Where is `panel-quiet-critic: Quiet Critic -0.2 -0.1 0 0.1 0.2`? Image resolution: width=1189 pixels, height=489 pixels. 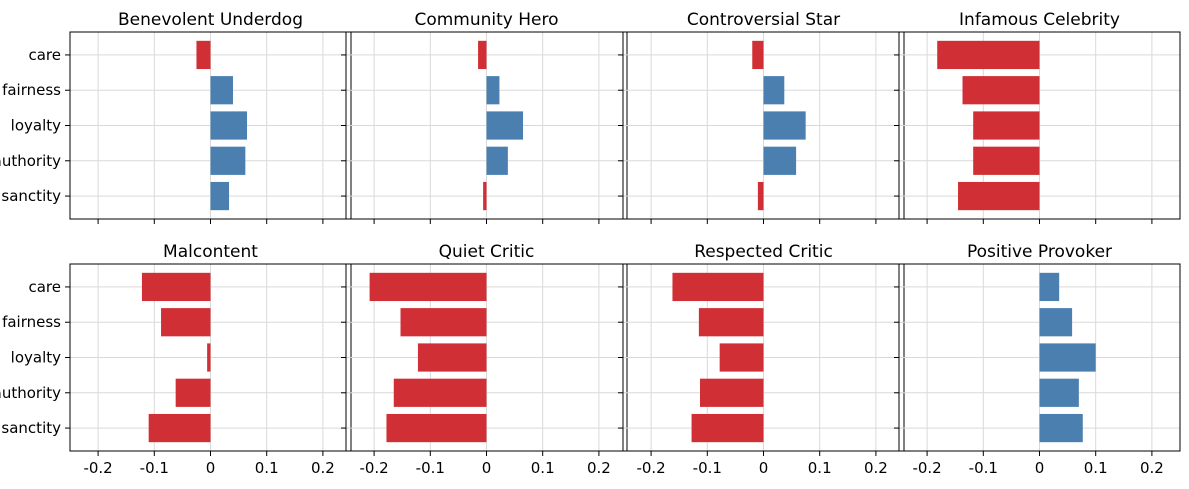 panel-quiet-critic: Quiet Critic -0.2 -0.1 0 0.1 0.2 is located at coordinates (484, 359).